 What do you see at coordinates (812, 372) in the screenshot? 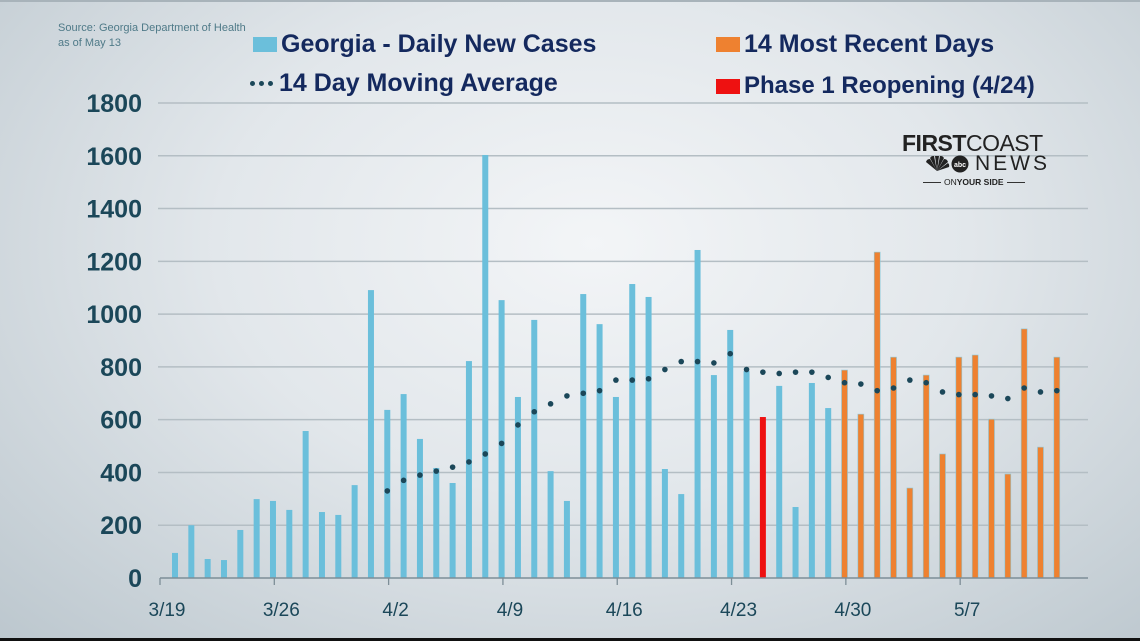
I see `avg-point-4/27` at bounding box center [812, 372].